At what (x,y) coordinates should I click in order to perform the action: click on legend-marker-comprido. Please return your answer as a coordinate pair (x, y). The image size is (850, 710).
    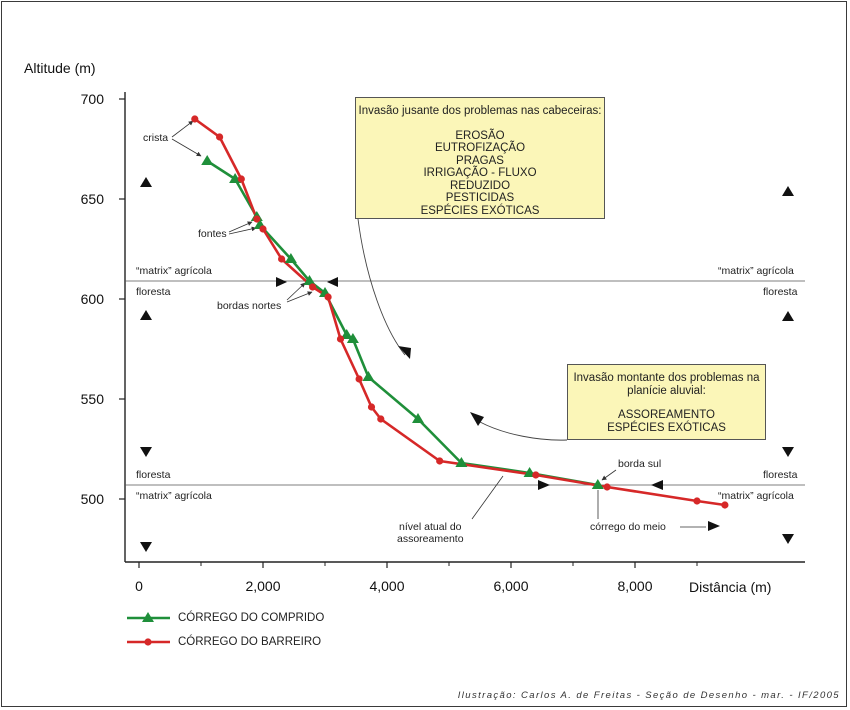
    Looking at the image, I should click on (148, 617).